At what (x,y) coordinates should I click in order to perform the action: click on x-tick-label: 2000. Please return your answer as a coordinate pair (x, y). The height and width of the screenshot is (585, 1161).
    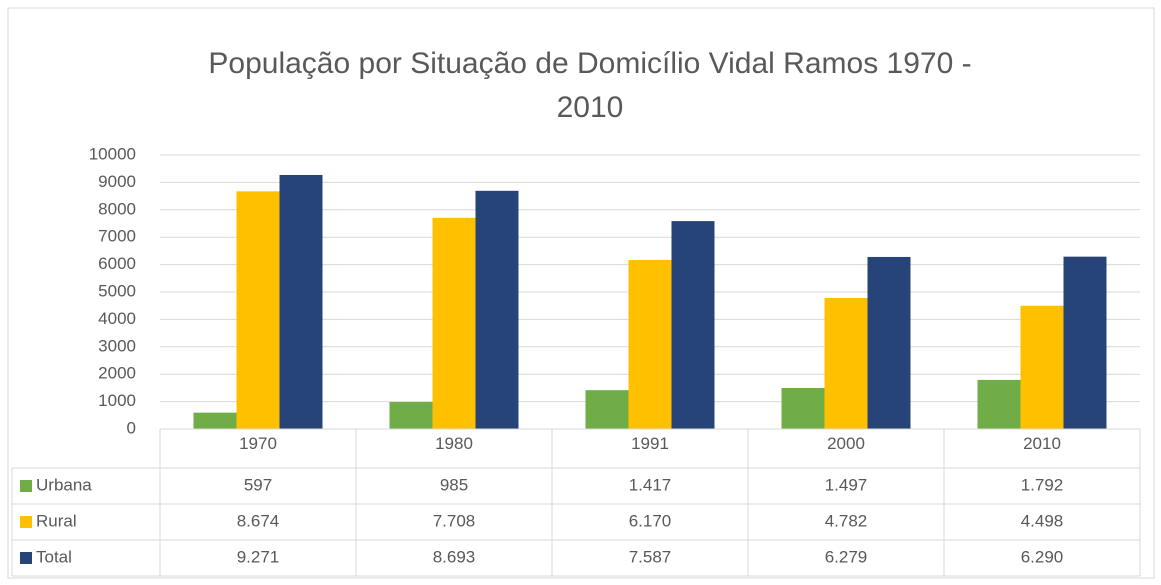
    Looking at the image, I should click on (846, 443).